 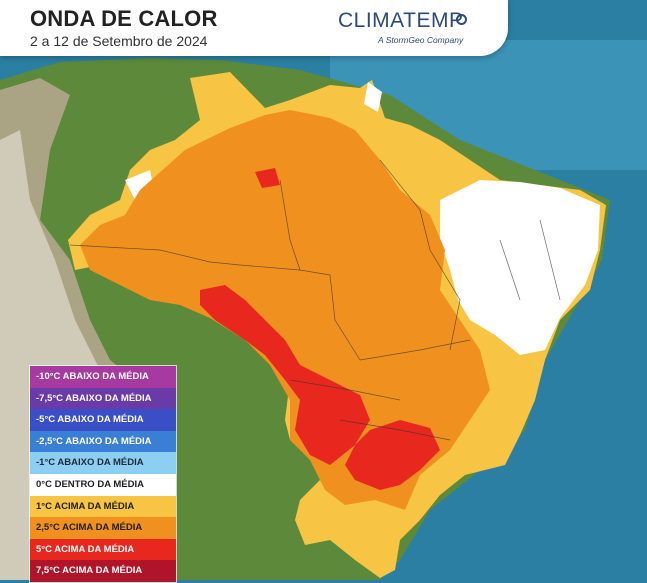 What do you see at coordinates (401, 20) in the screenshot?
I see `brand-logo-text: CLIMATEMP` at bounding box center [401, 20].